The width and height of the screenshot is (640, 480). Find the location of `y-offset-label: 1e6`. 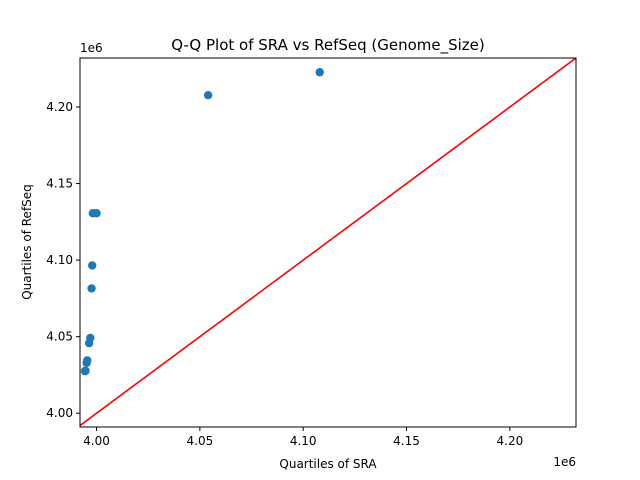

y-offset-label: 1e6 is located at coordinates (91, 48).